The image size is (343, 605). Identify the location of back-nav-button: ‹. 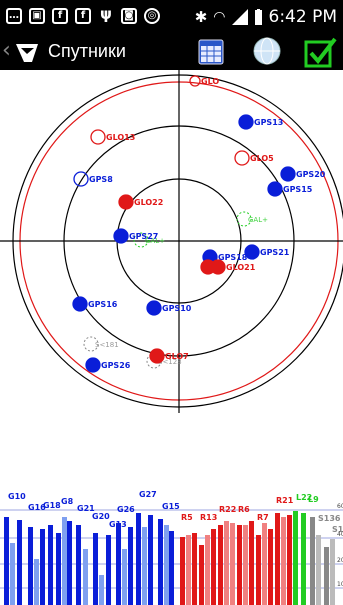
(23, 52).